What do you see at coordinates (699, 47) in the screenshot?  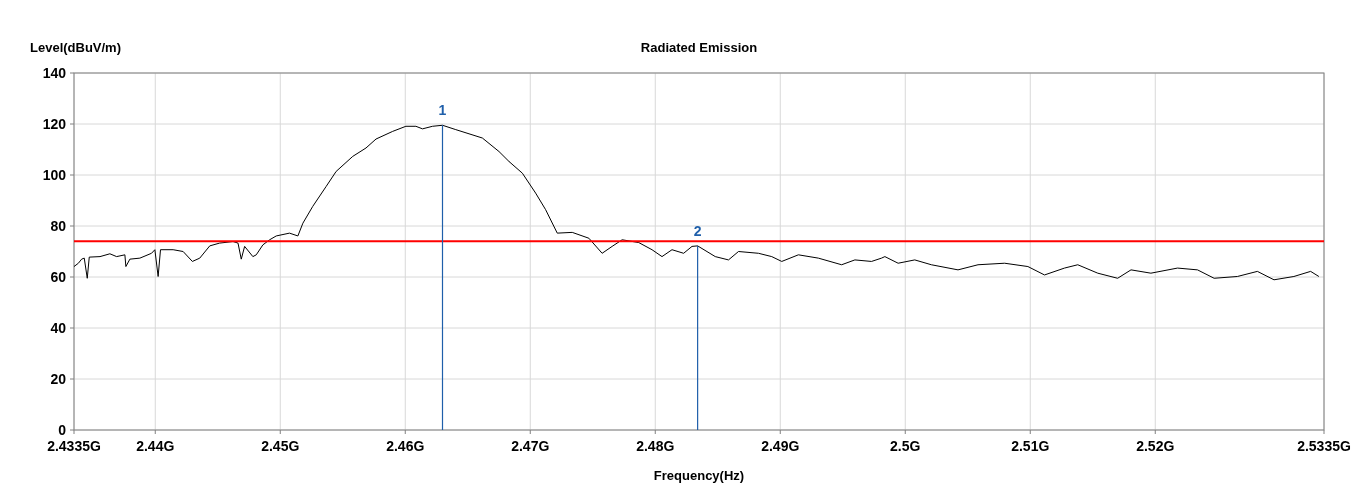 I see `chart-title: Radiated Emission` at bounding box center [699, 47].